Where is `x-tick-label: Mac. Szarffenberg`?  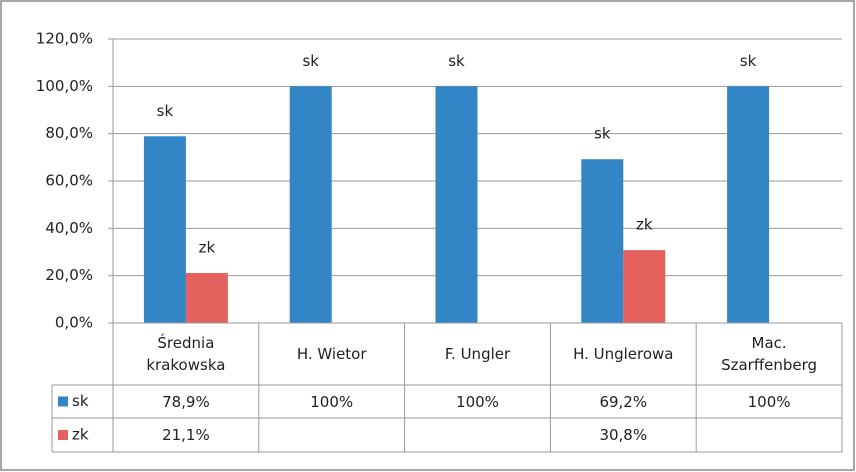
x-tick-label: Mac. Szarffenberg is located at coordinates (769, 354).